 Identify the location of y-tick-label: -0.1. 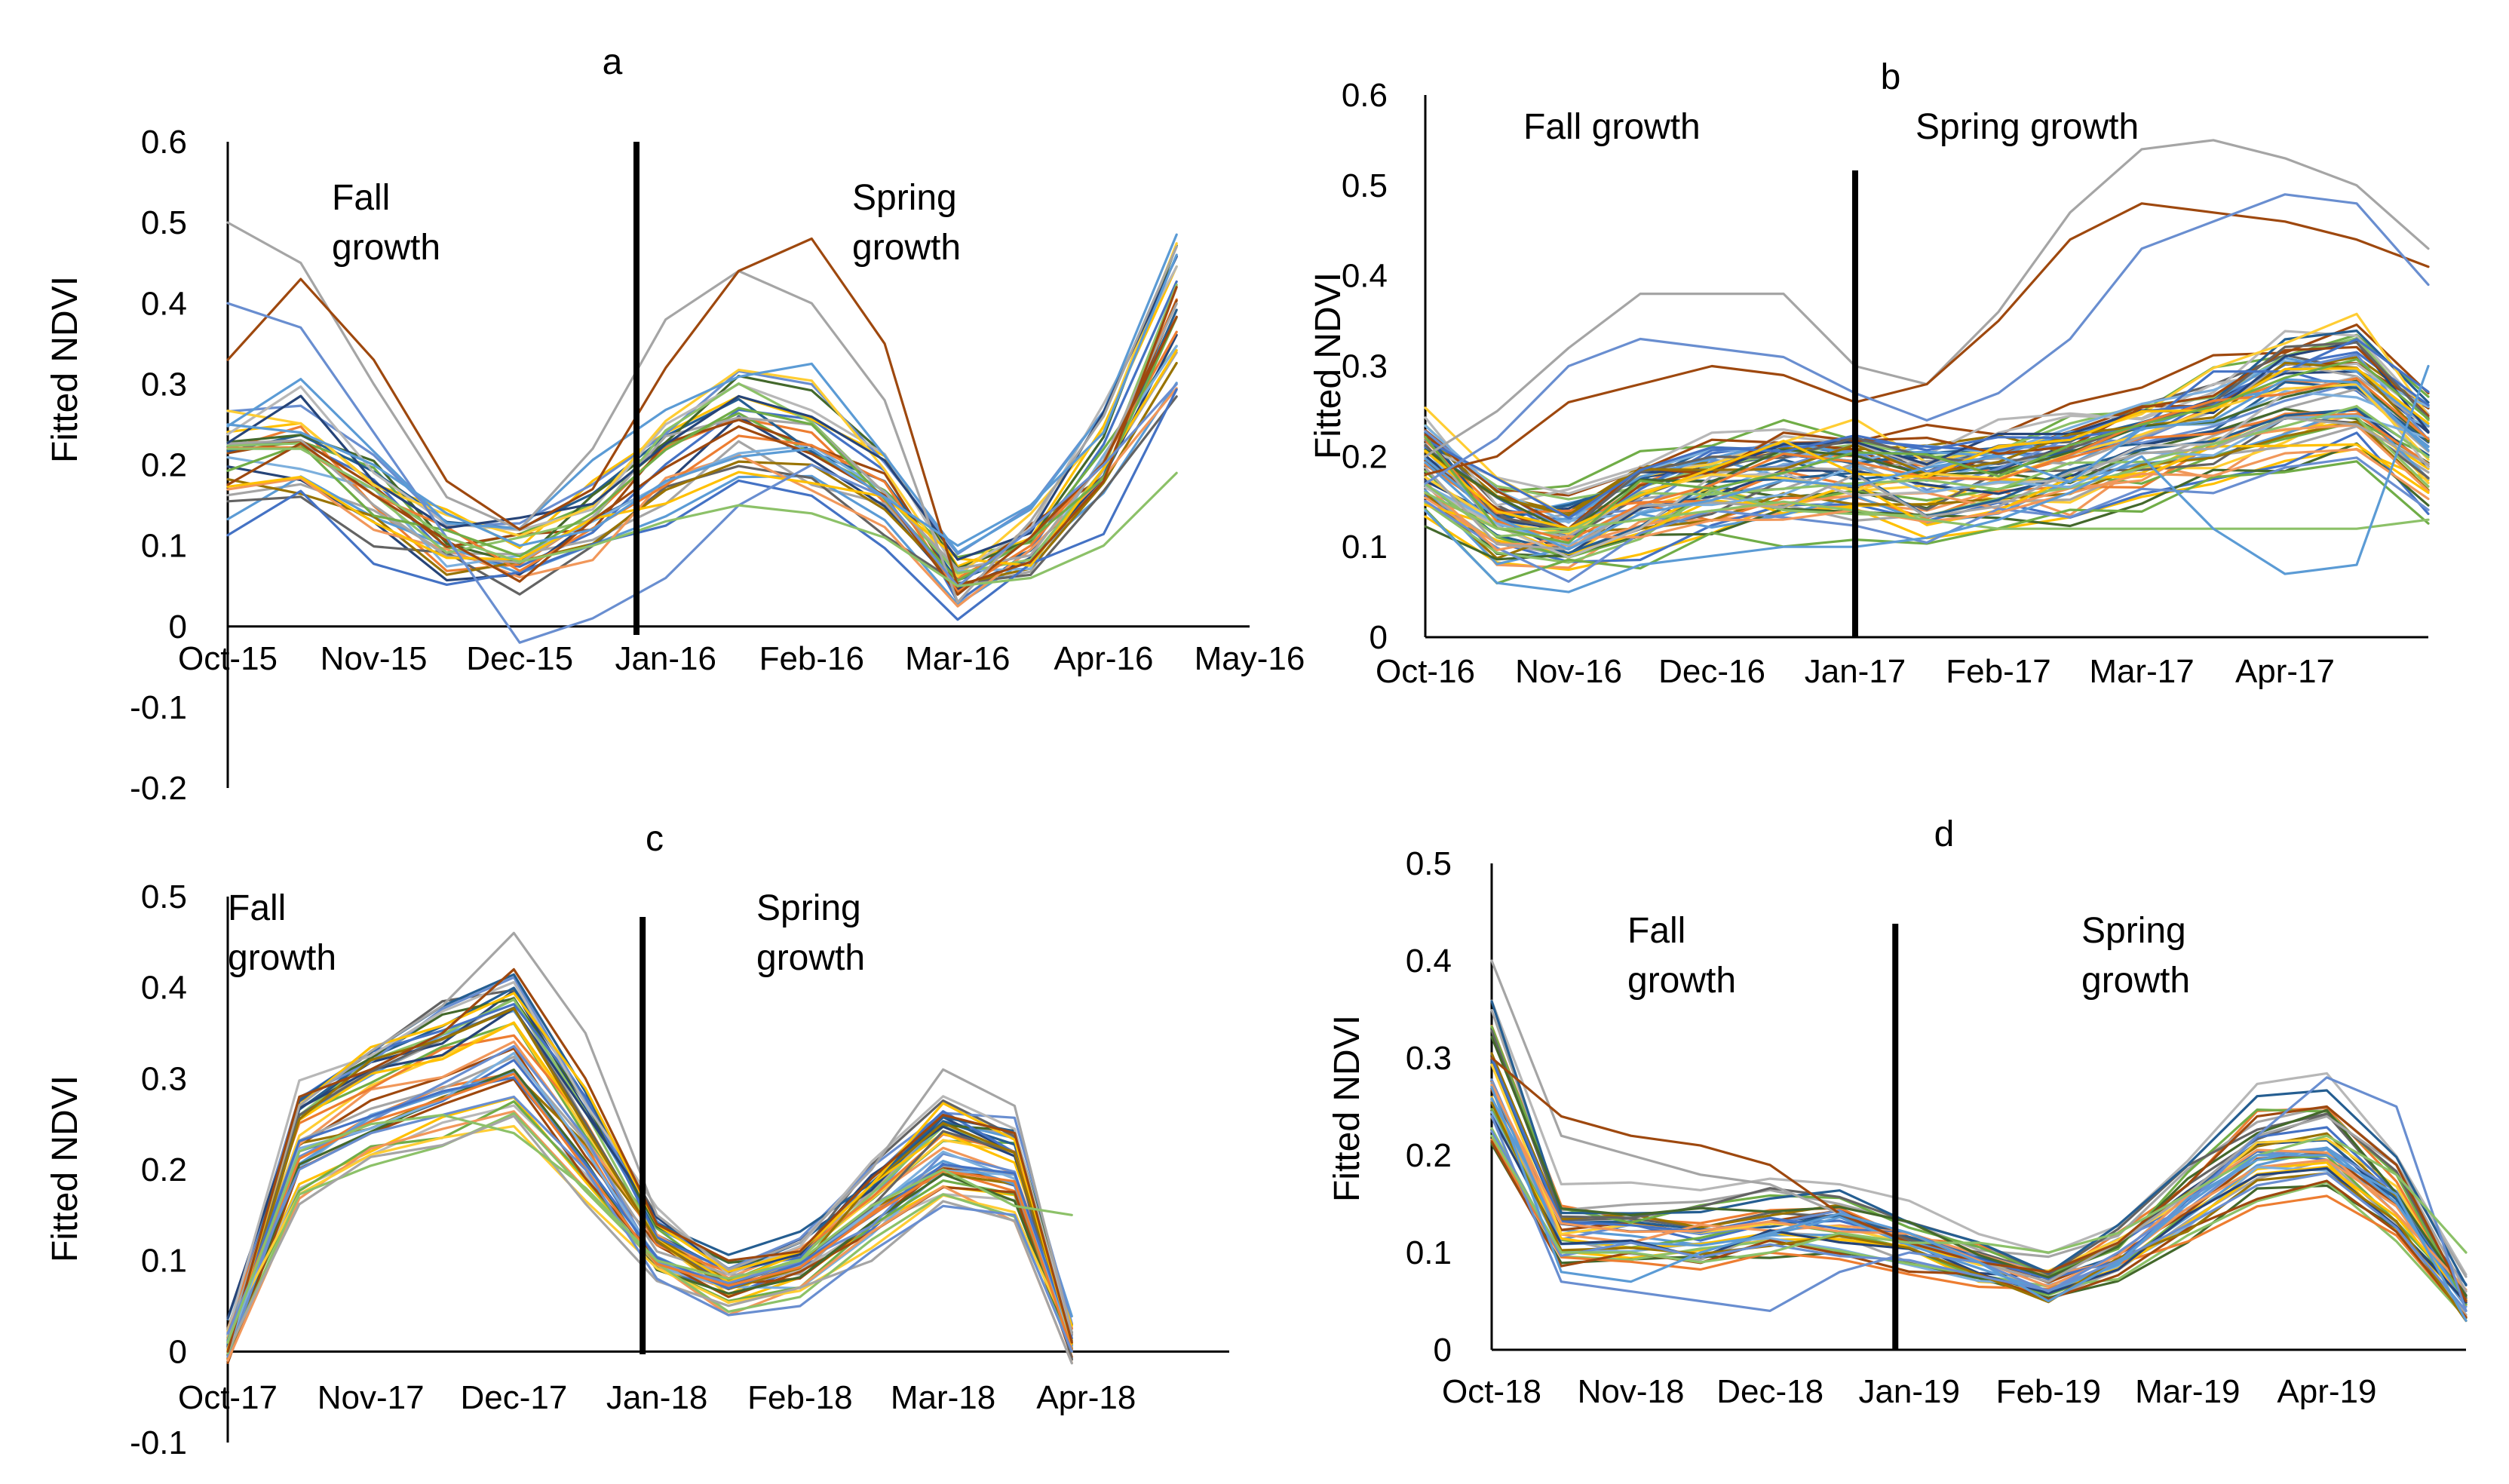
(158, 707).